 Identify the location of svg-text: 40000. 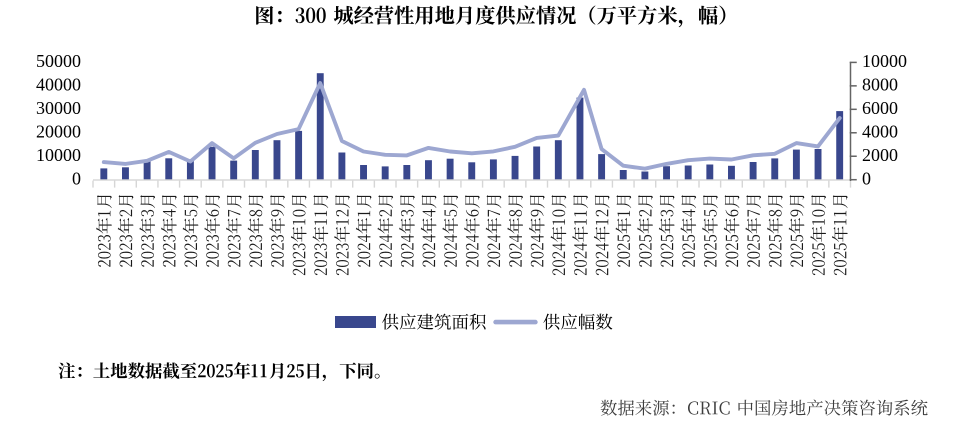
(58, 85).